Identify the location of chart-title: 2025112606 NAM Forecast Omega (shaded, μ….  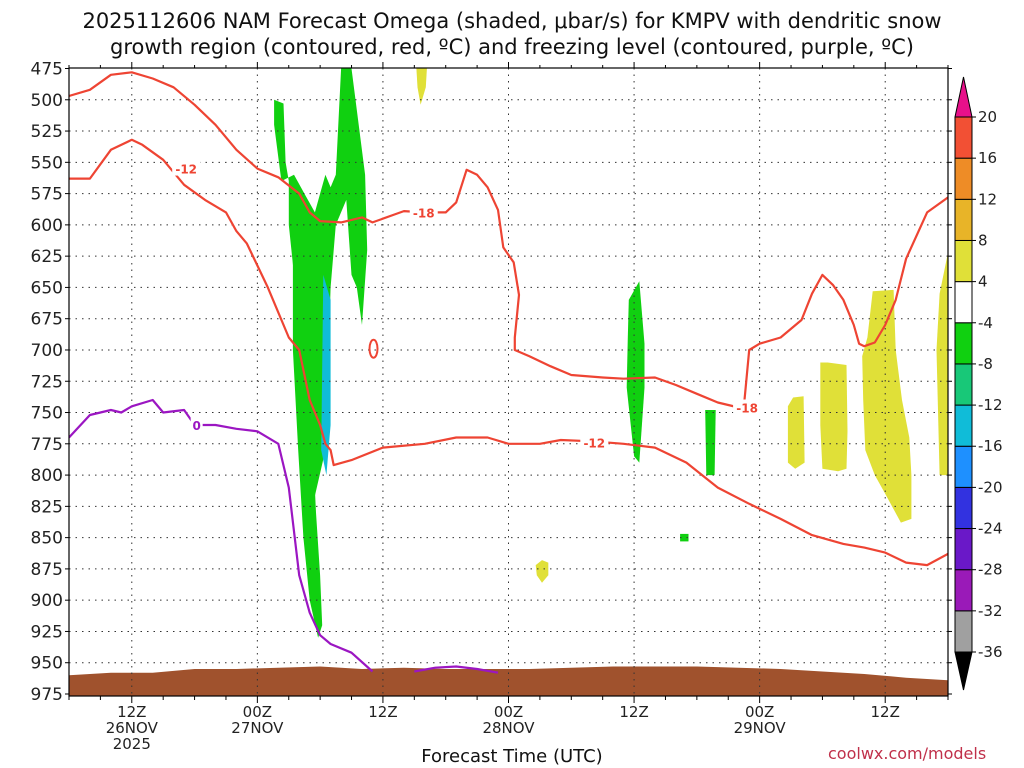
(512, 34).